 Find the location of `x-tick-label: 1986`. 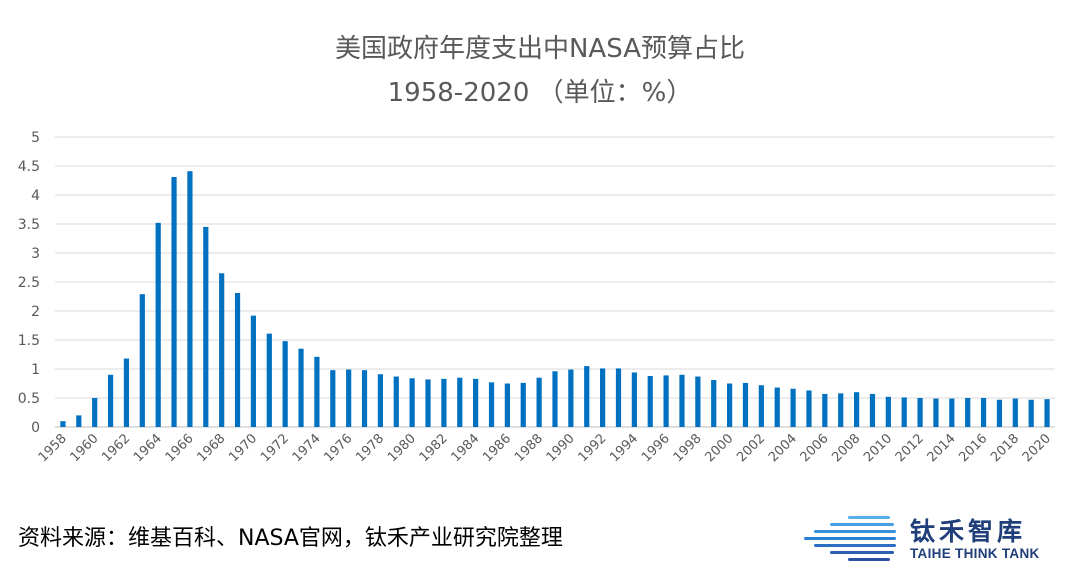

x-tick-label: 1986 is located at coordinates (497, 448).